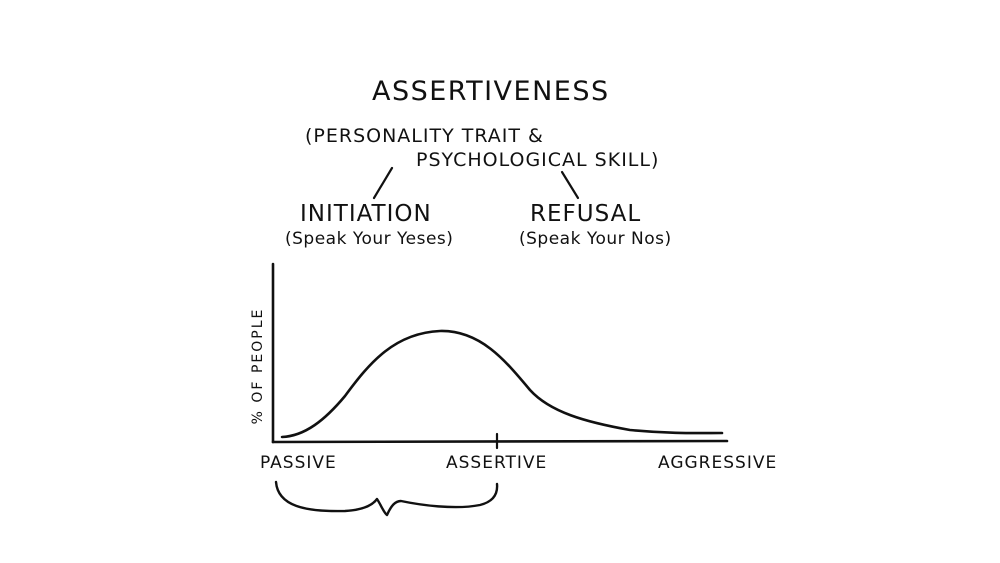  I want to click on initiation-description: (Speak Your Yeses), so click(369, 239).